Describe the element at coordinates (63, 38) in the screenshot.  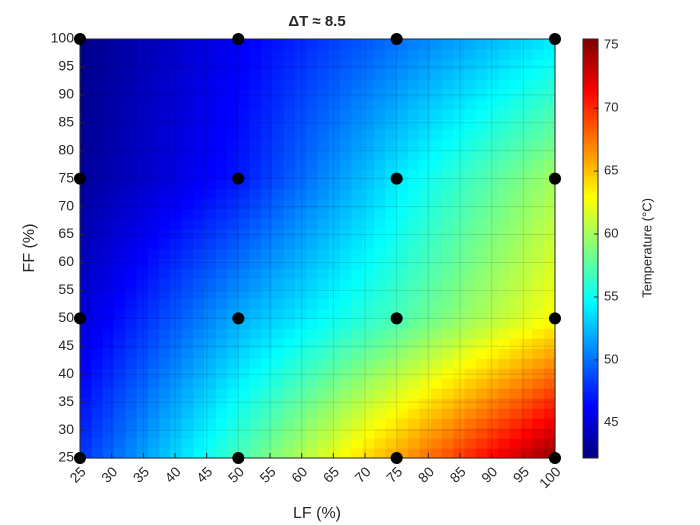
I see `y-tick-label: 100` at that location.